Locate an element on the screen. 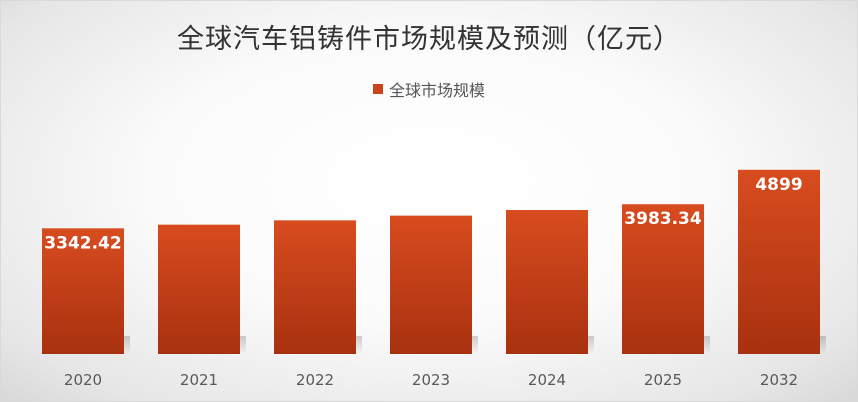 This screenshot has height=402, width=858. bar-2021 is located at coordinates (199, 289).